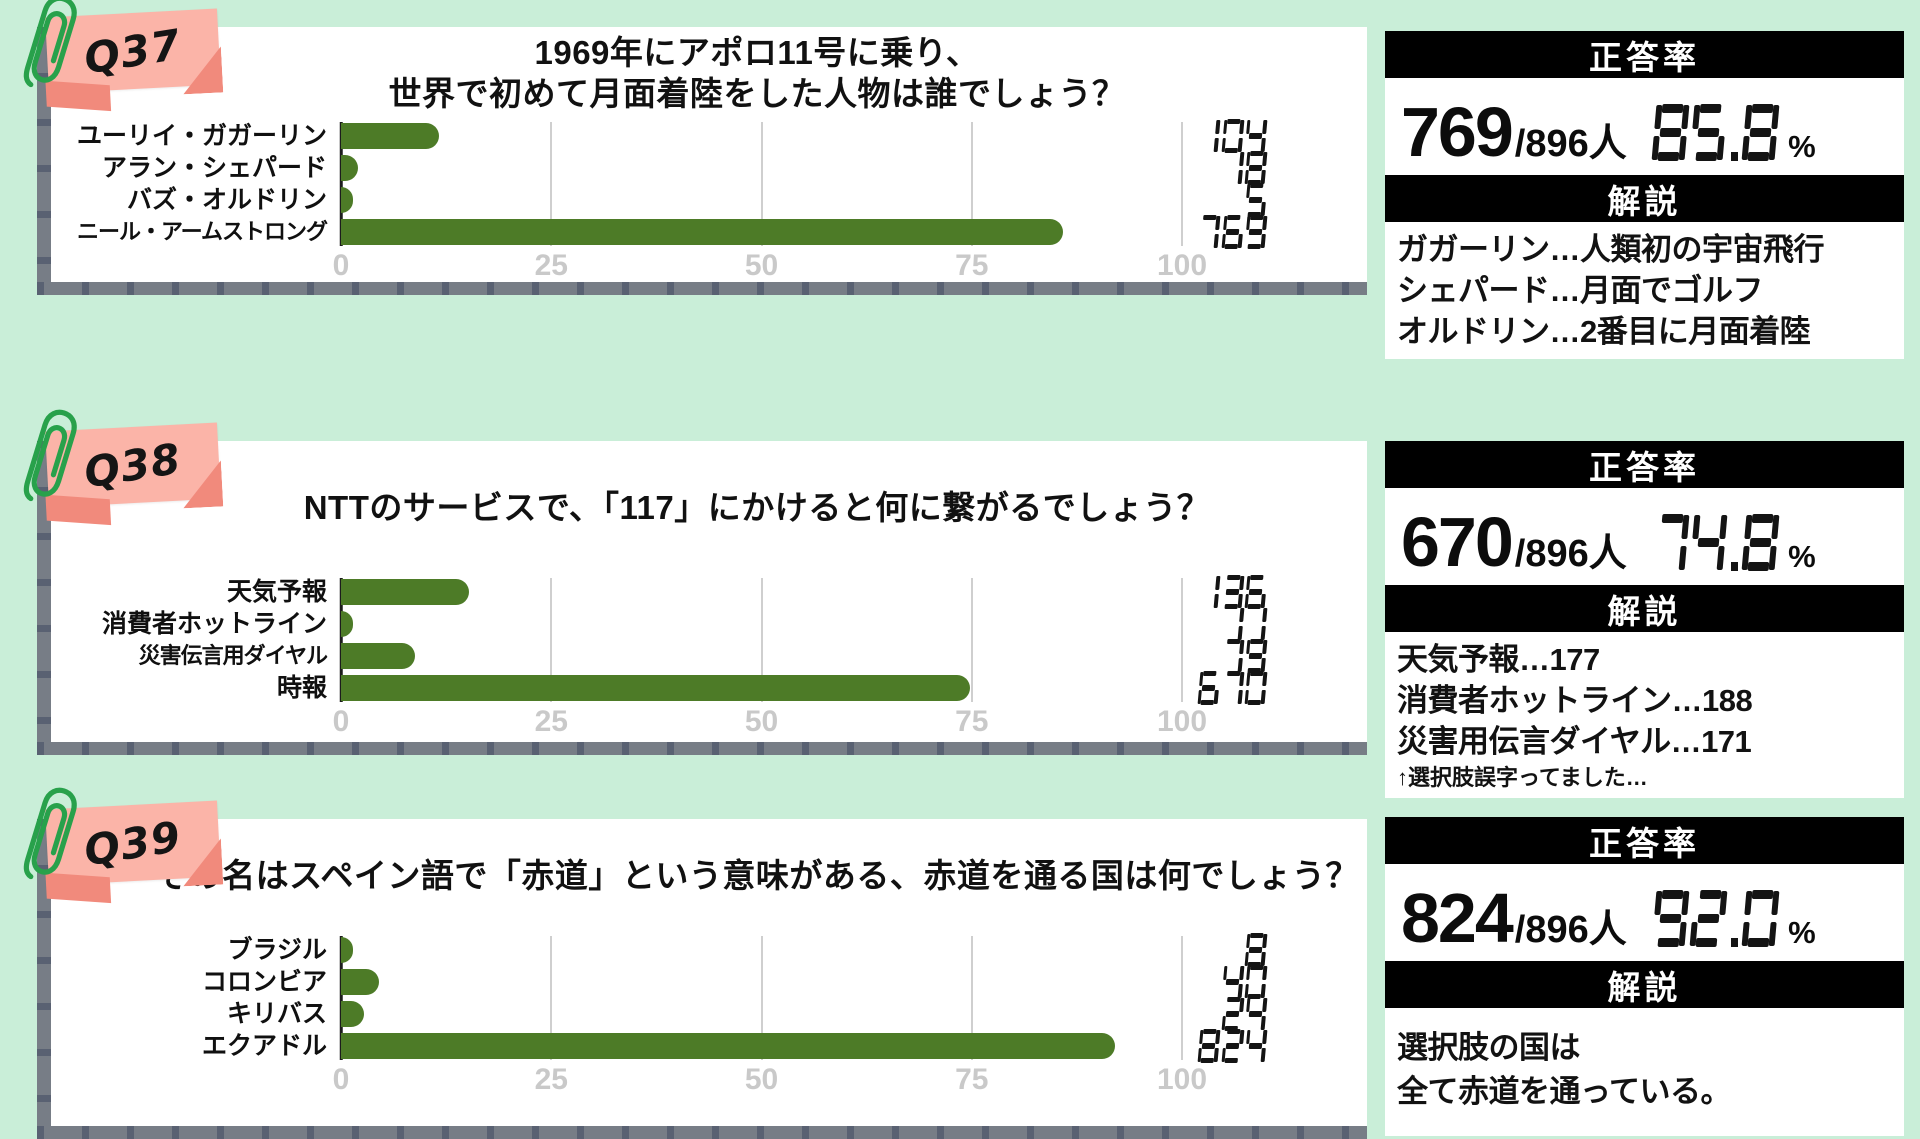 The image size is (1920, 1139). I want to click on option-label: バズ・オルドリン, so click(226, 199).